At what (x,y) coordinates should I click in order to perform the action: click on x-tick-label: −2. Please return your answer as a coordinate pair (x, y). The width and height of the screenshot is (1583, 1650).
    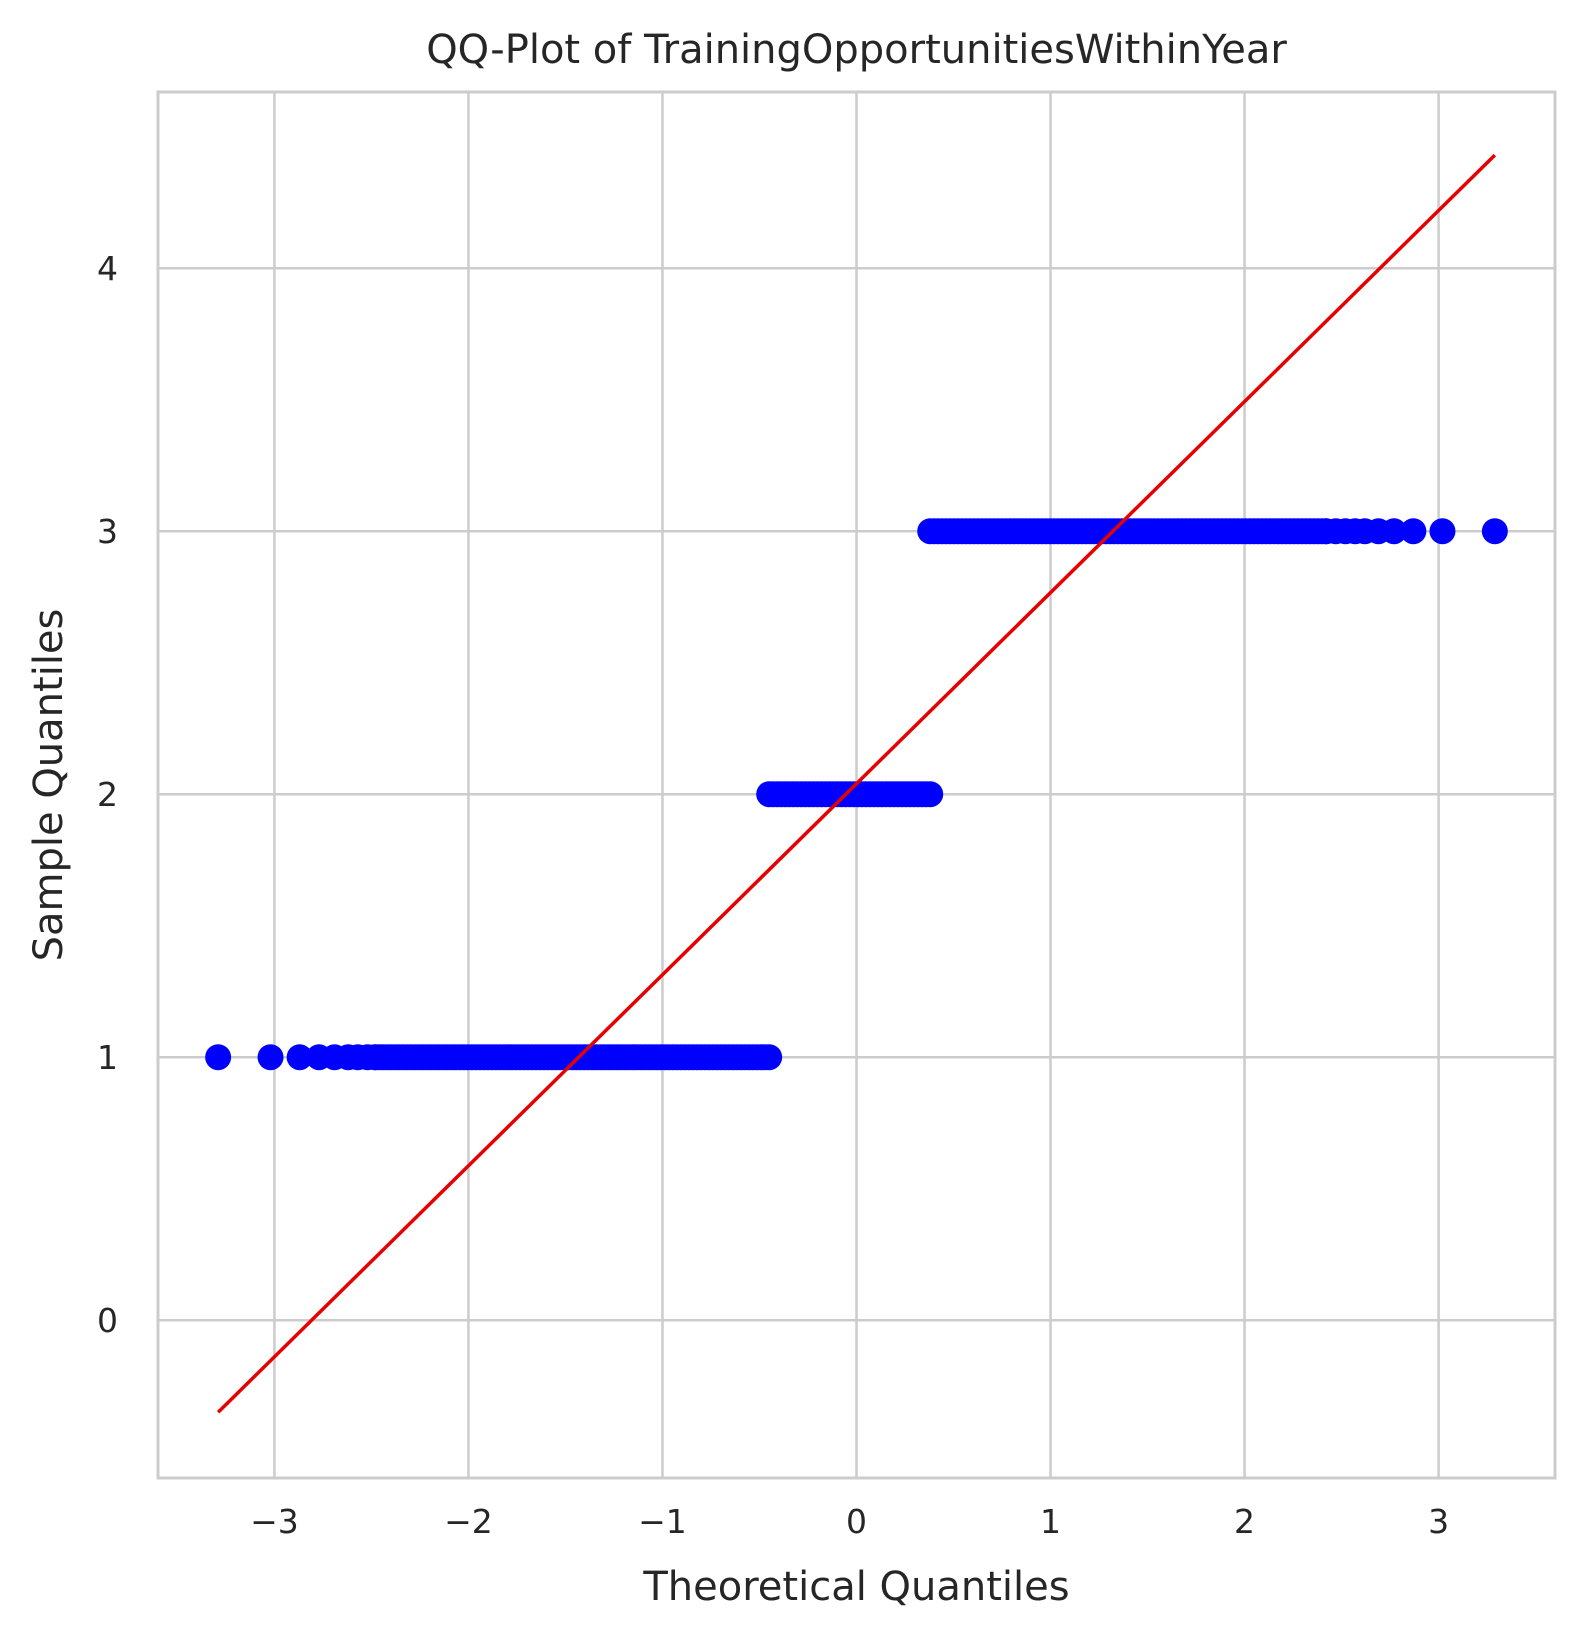
    Looking at the image, I should click on (468, 1521).